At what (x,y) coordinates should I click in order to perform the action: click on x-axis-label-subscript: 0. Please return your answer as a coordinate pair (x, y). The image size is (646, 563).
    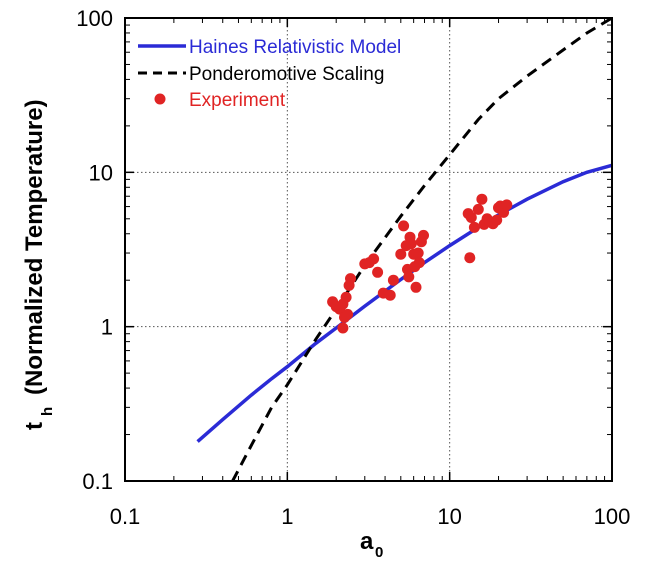
    Looking at the image, I should click on (379, 552).